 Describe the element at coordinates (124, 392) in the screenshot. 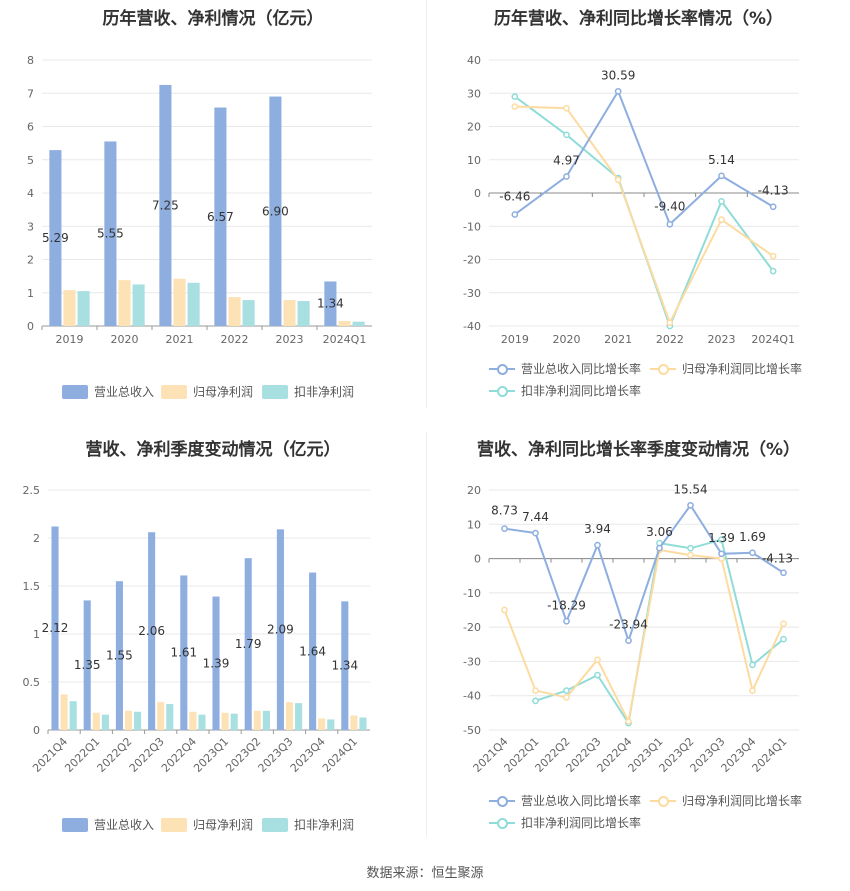

I see `legend-label: 营业总收入` at that location.